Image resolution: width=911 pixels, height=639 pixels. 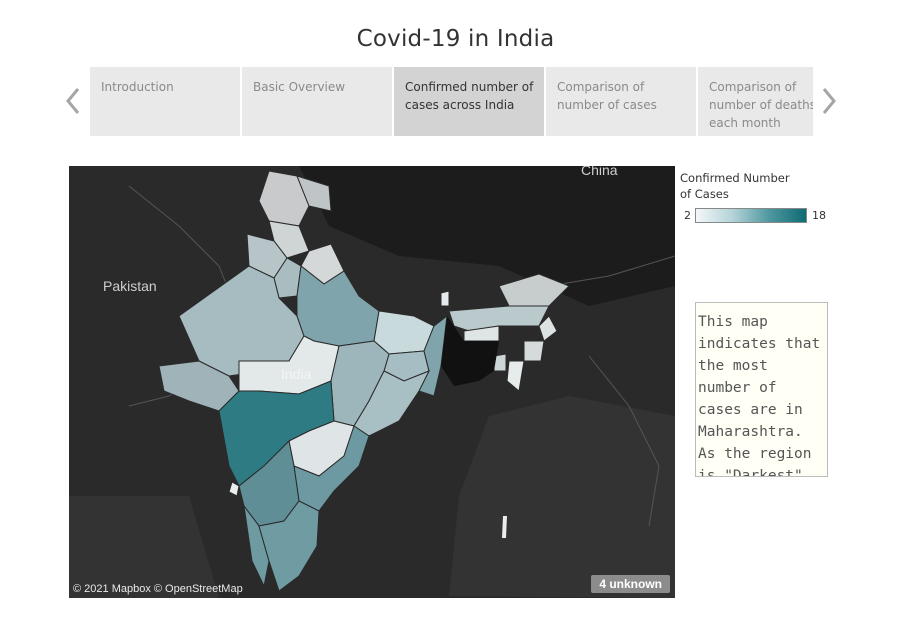 I want to click on sea-area, so click(x=562, y=497).